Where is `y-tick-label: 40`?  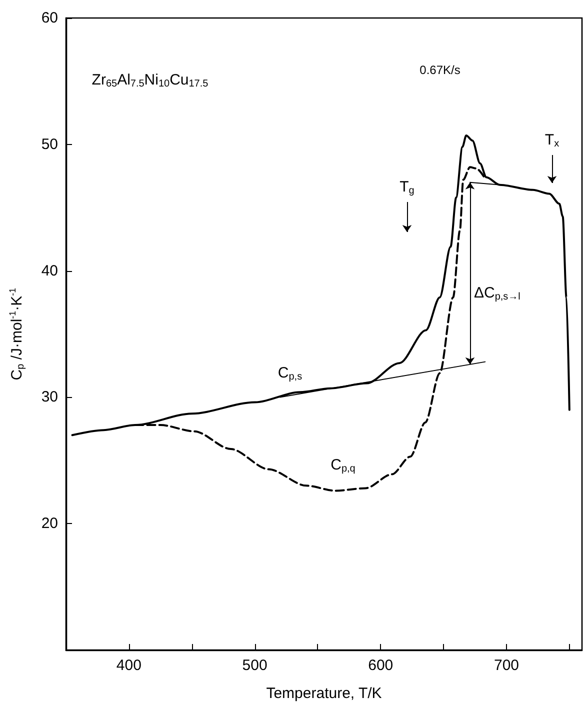 y-tick-label: 40 is located at coordinates (49, 271).